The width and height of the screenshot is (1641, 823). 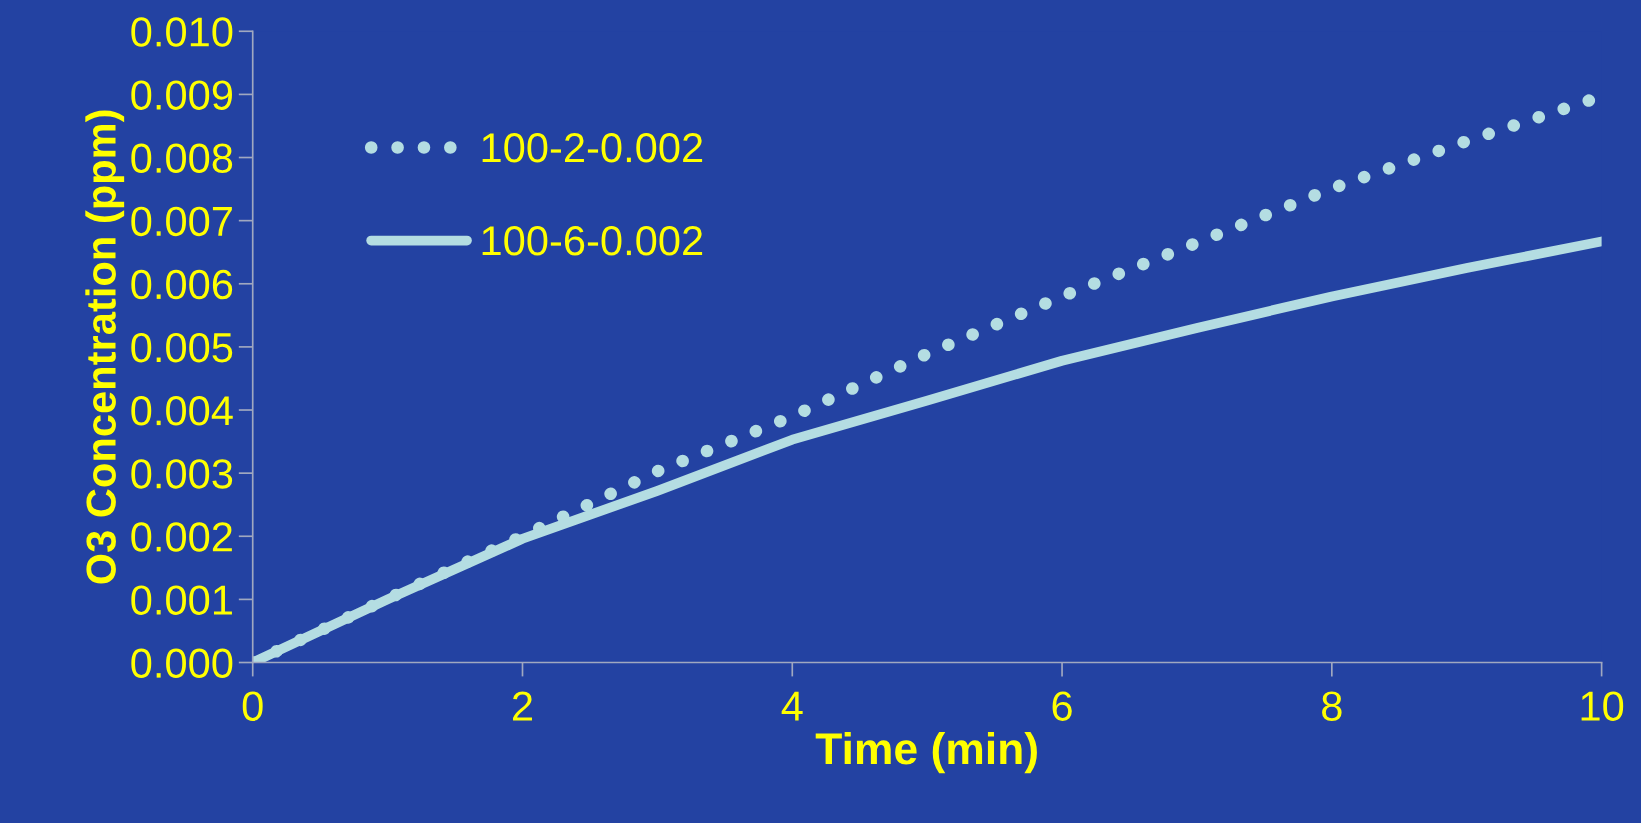 What do you see at coordinates (792, 706) in the screenshot?
I see `x-tick-label: 4` at bounding box center [792, 706].